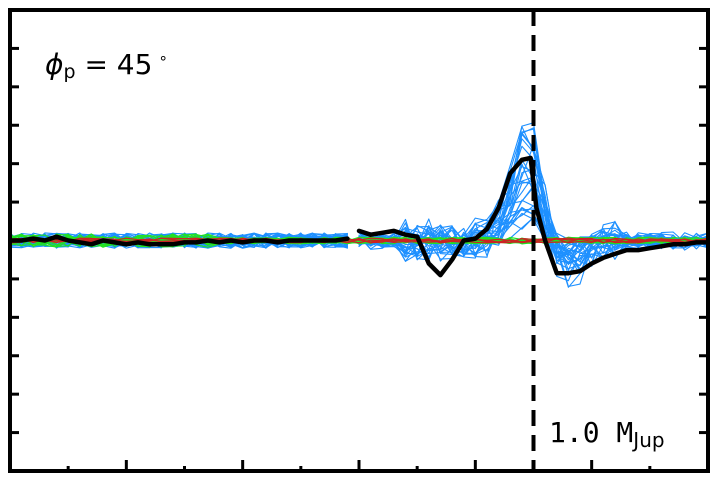 The width and height of the screenshot is (717, 482). Describe the element at coordinates (106, 65) in the screenshot. I see `phi-annotation: ϕp = 45 ∘` at that location.